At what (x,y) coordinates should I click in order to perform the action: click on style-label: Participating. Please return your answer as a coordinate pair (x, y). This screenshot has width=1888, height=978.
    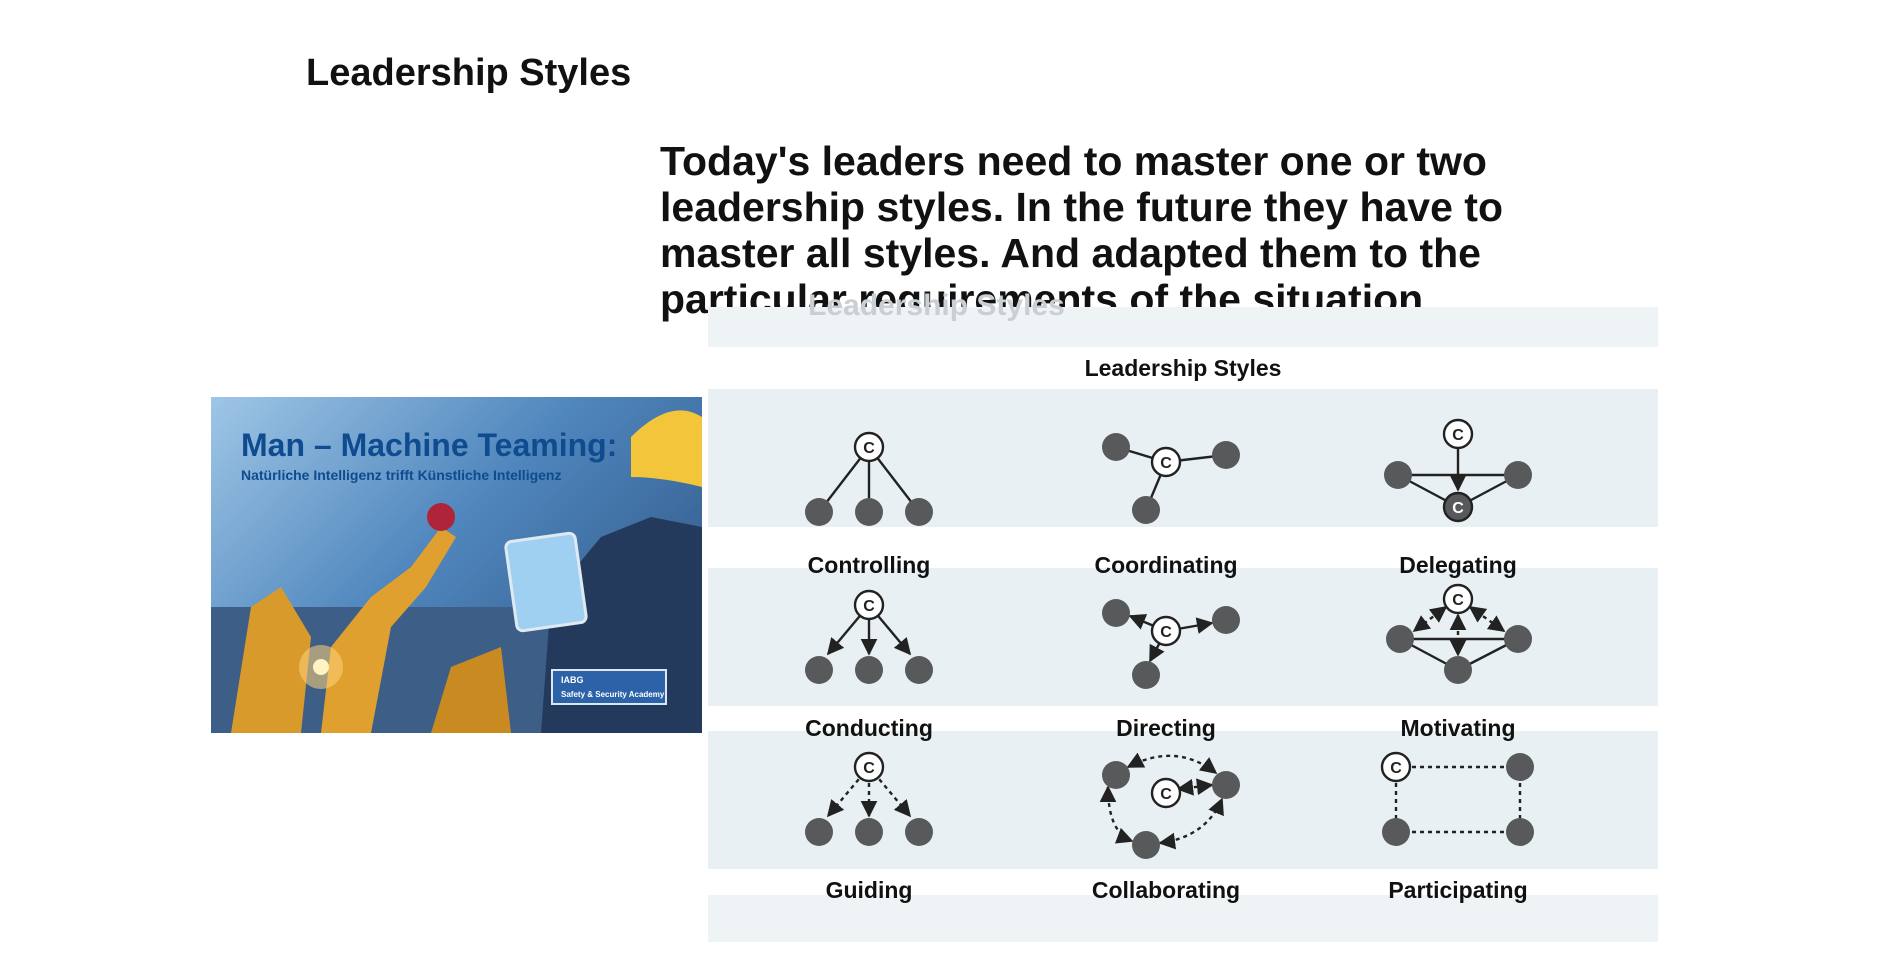
    Looking at the image, I should click on (1458, 890).